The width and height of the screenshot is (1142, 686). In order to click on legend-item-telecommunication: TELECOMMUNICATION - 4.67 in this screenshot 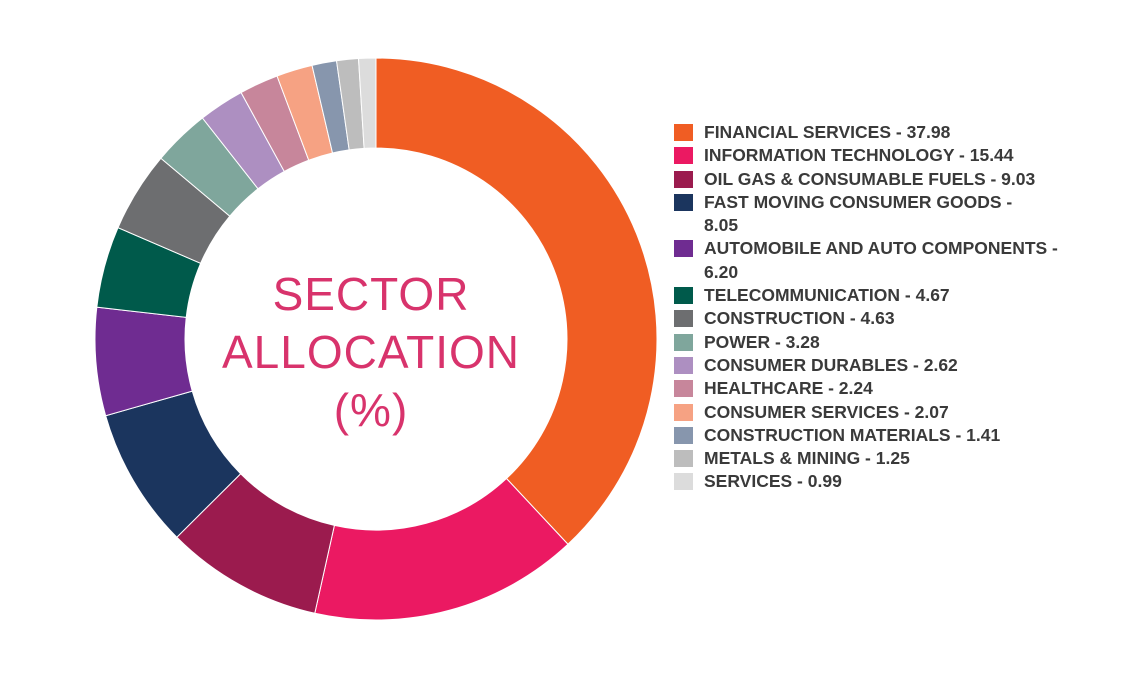, I will do `click(894, 295)`.